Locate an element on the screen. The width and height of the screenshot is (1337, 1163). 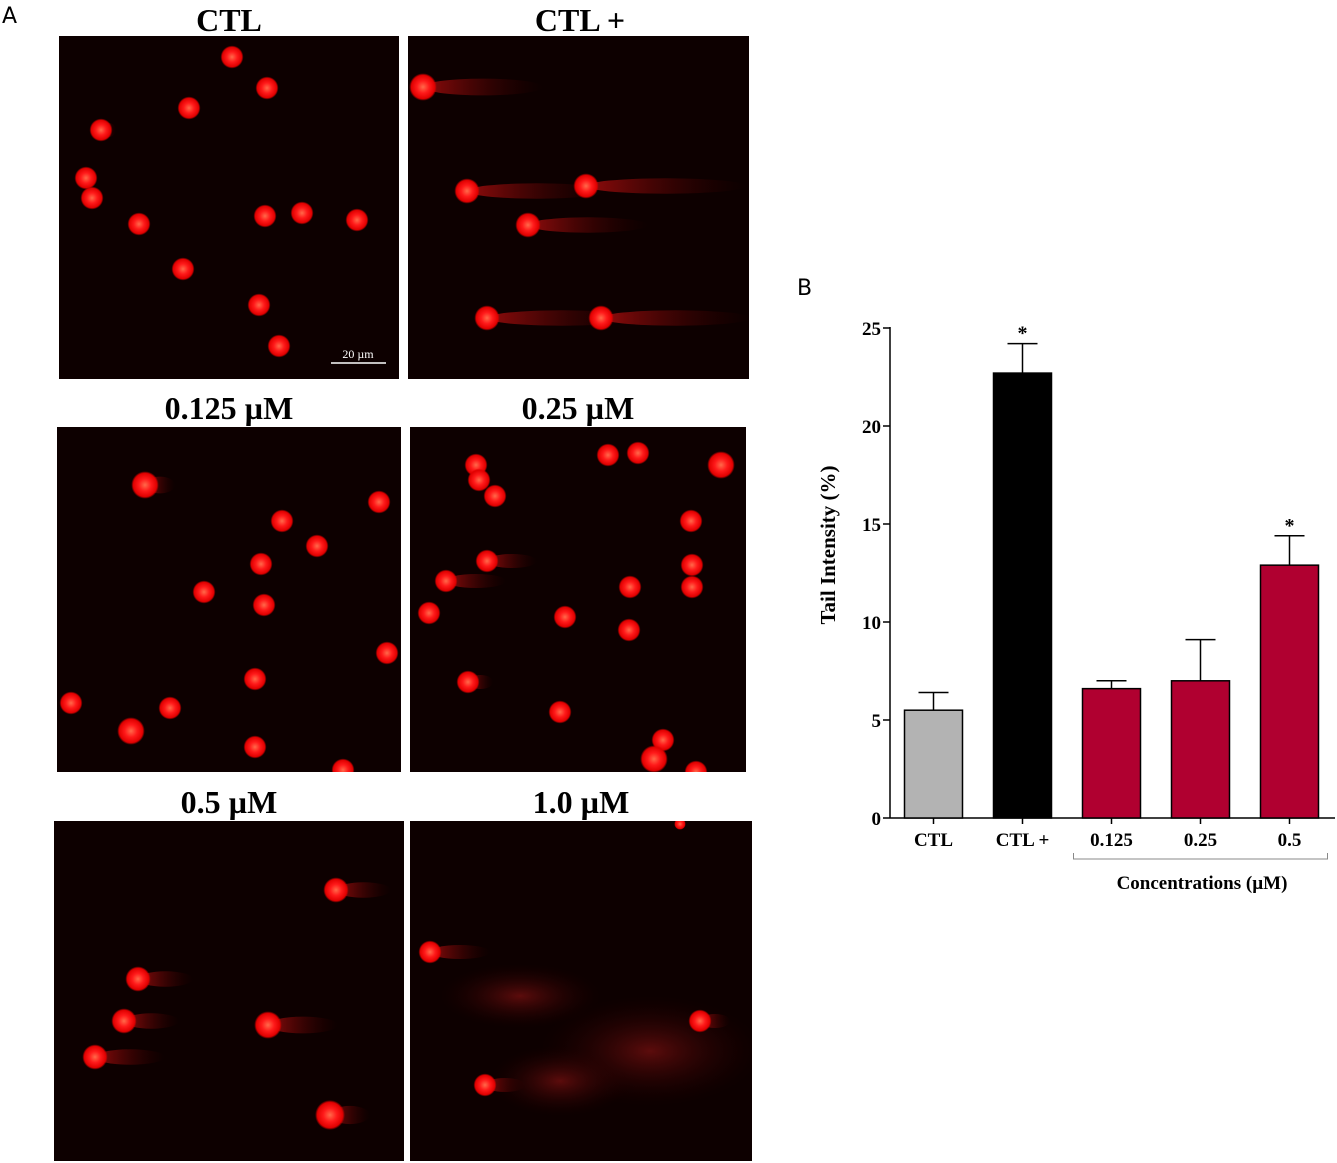
micrograph-025-canvas is located at coordinates (576, 606).